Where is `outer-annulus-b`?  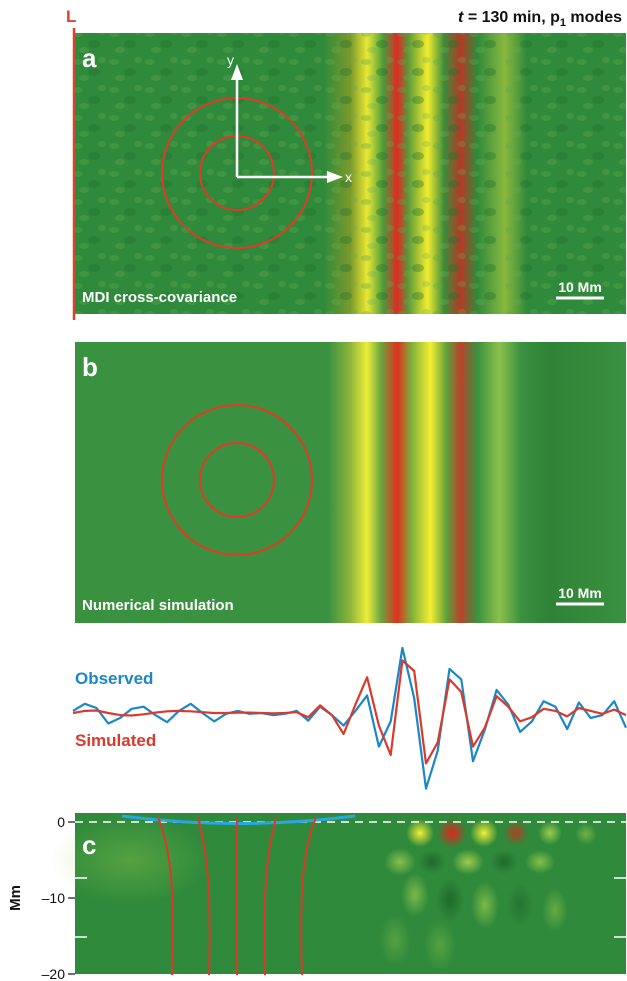 outer-annulus-b is located at coordinates (237, 480).